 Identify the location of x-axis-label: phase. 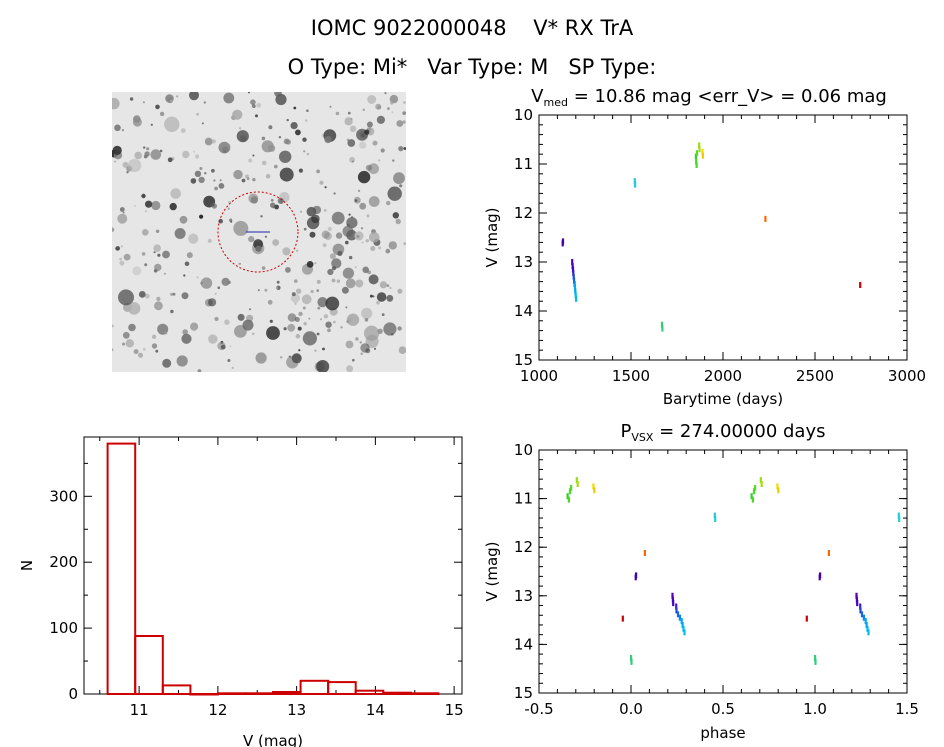
(722, 733).